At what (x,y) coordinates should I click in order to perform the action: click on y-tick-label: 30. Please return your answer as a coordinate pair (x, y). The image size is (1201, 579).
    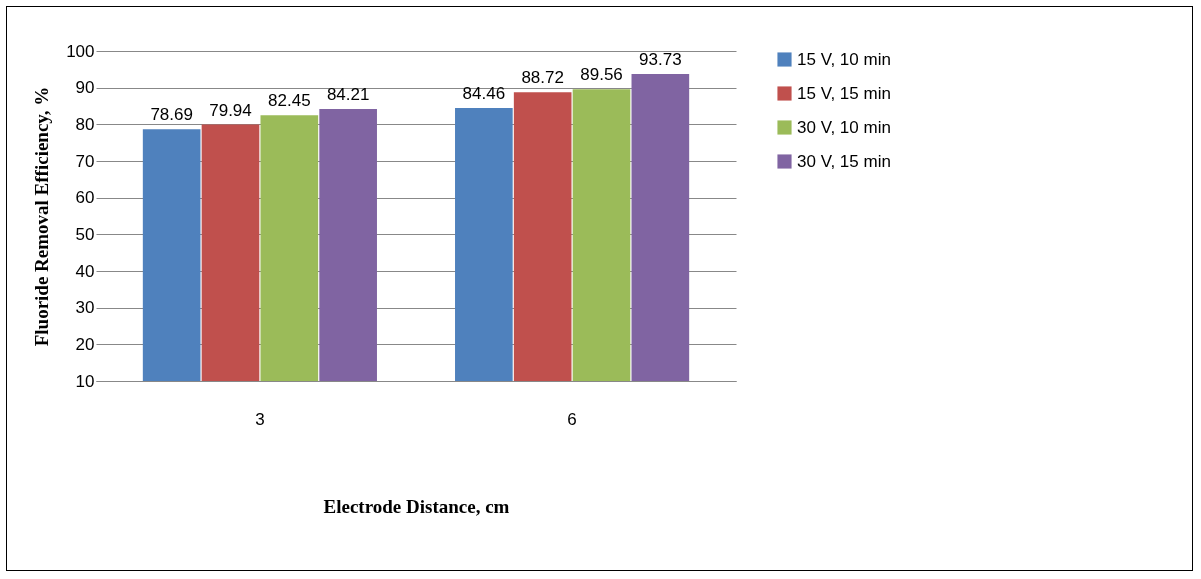
    Looking at the image, I should click on (85, 308).